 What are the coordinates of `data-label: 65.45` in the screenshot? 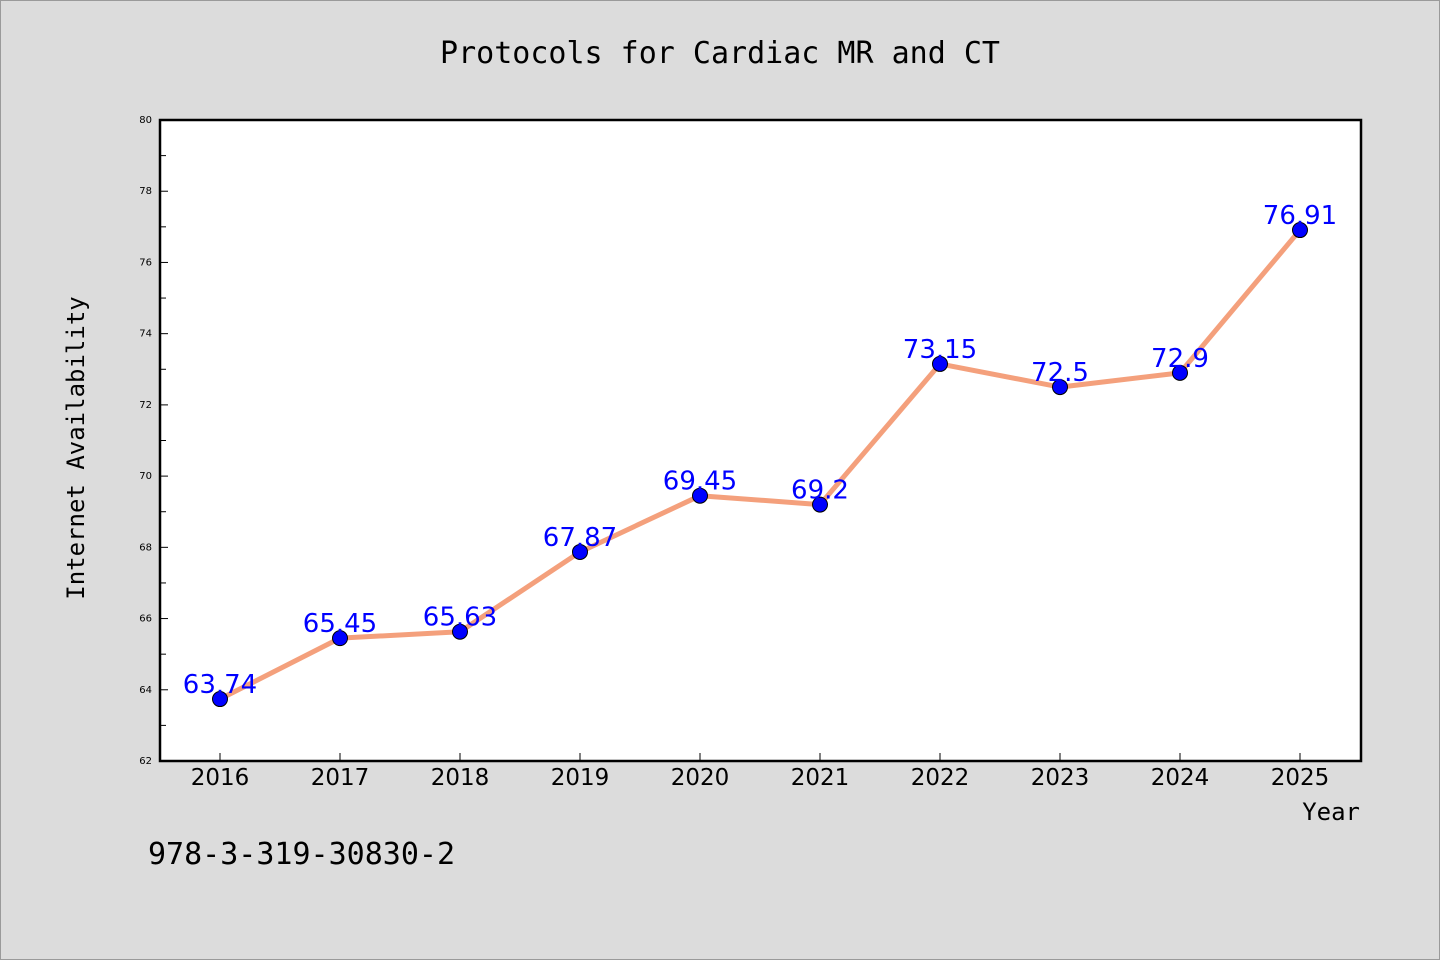 It's located at (340, 624).